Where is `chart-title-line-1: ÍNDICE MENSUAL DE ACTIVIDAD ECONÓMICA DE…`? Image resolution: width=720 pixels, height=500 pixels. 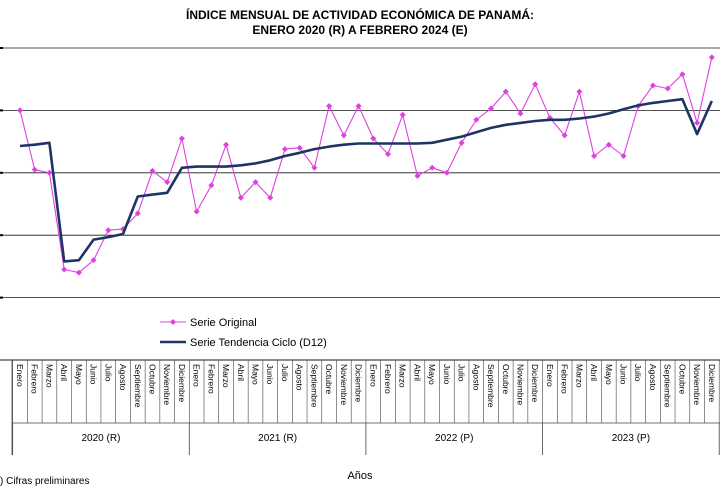
chart-title-line-1: ÍNDICE MENSUAL DE ACTIVIDAD ECONÓMICA DE… is located at coordinates (359, 15).